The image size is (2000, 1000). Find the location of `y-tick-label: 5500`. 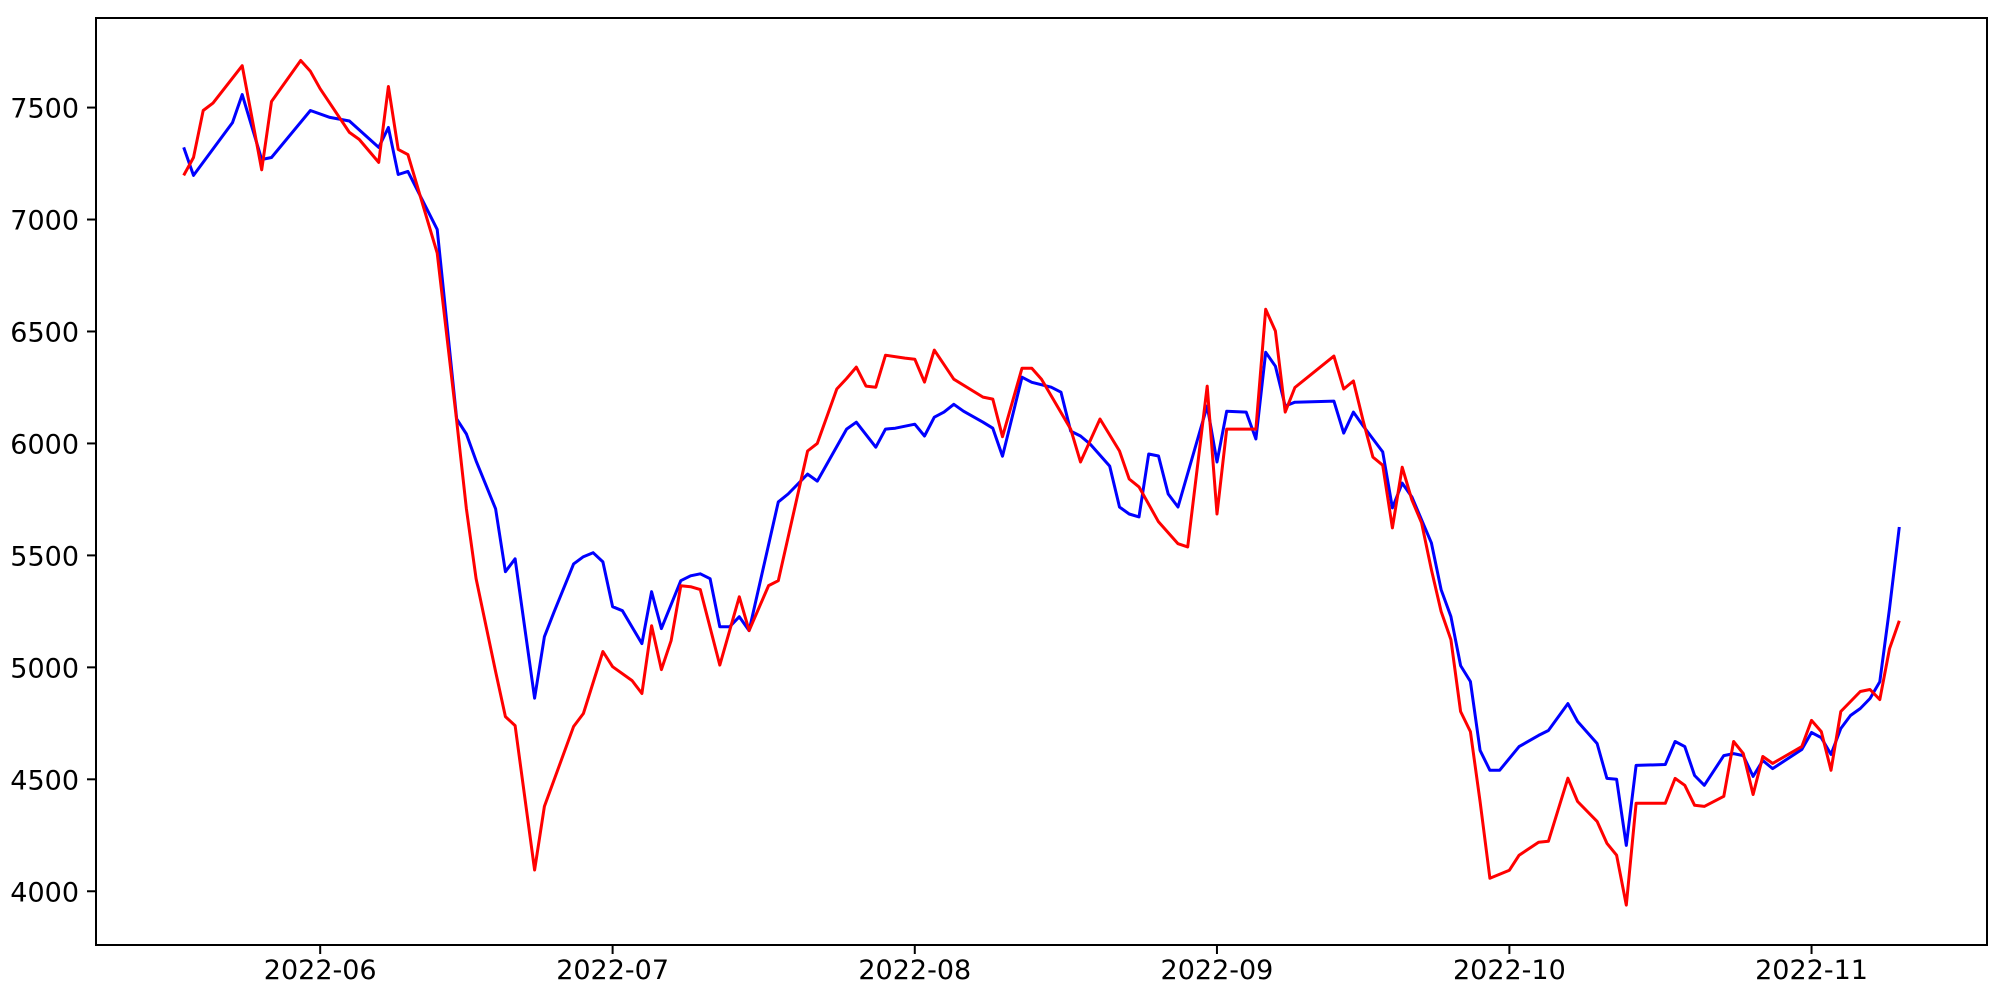

y-tick-label: 5500 is located at coordinates (44, 556).